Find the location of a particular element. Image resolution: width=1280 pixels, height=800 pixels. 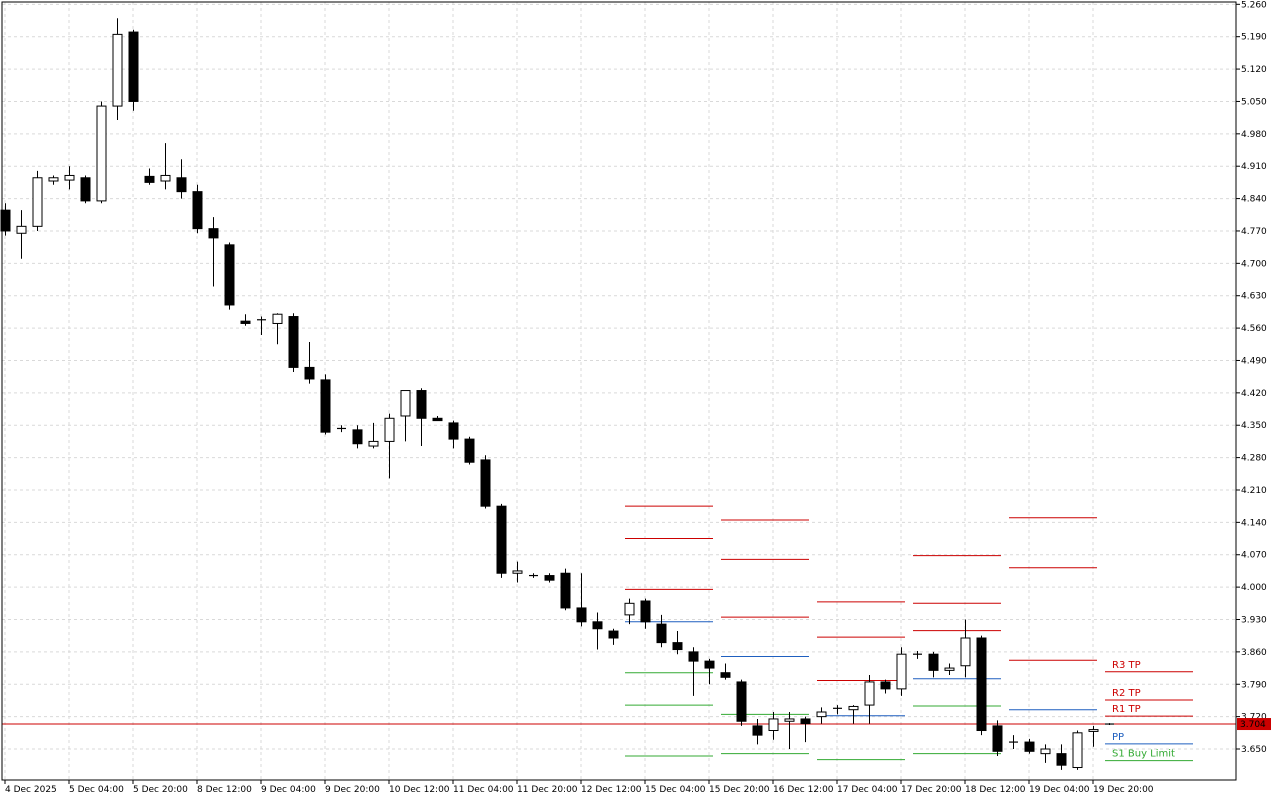

y-tick-label: 4.560 is located at coordinates (1254, 329).